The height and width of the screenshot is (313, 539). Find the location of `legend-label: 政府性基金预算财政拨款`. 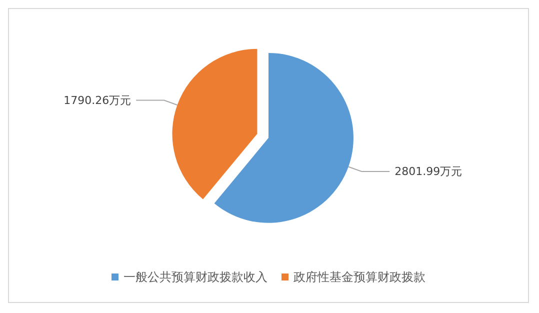

legend-label: 政府性基金预算财政拨款 is located at coordinates (360, 277).